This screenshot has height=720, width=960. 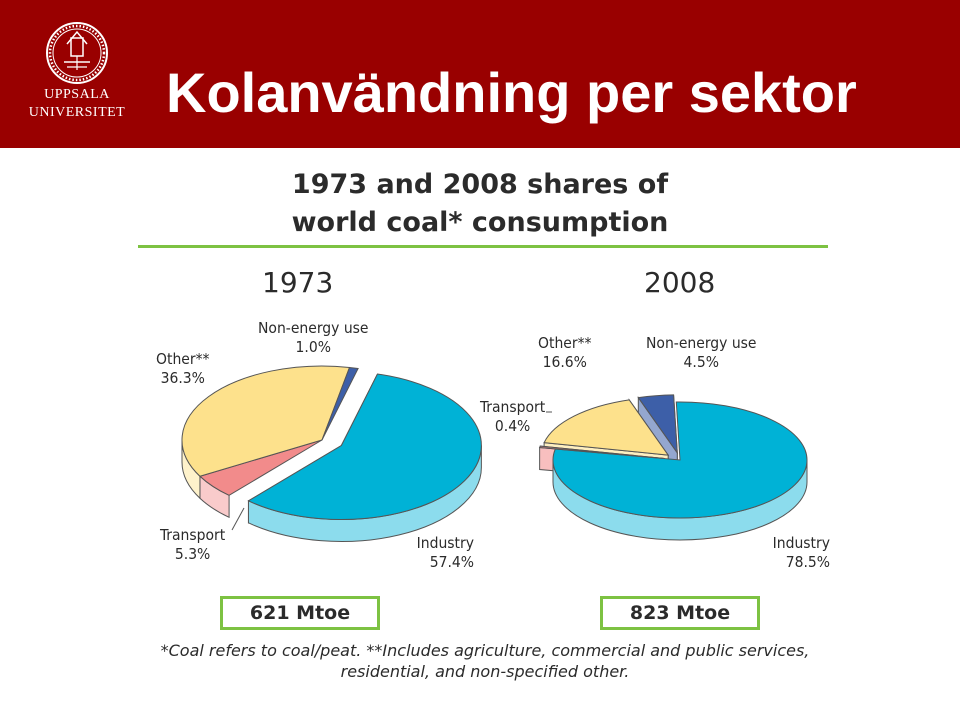 What do you see at coordinates (657, 424) in the screenshot?
I see `pie-slice-2008-non-energy-use` at bounding box center [657, 424].